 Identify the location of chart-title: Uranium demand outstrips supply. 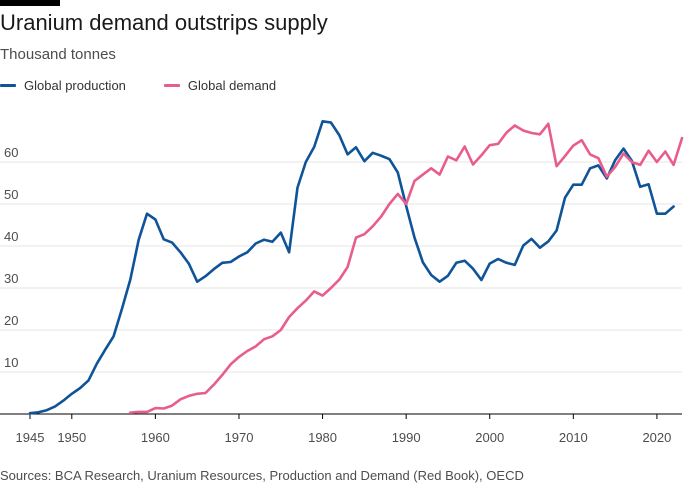
(164, 22).